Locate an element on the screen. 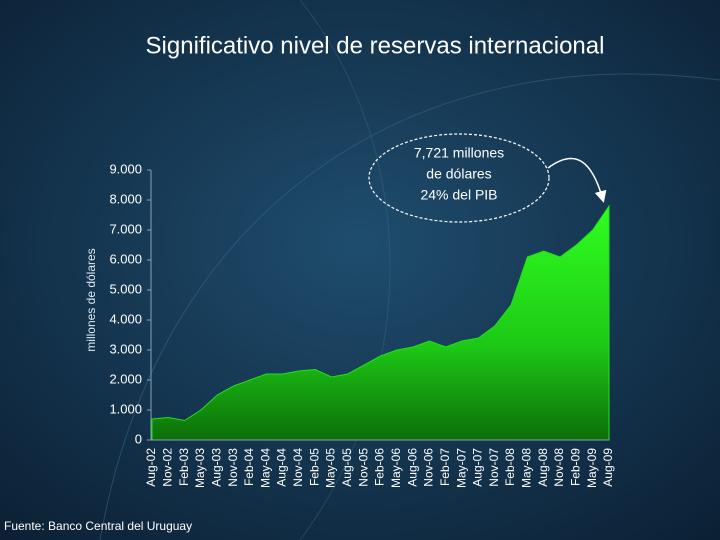  x-tick-label: Aug-05 is located at coordinates (347, 467).